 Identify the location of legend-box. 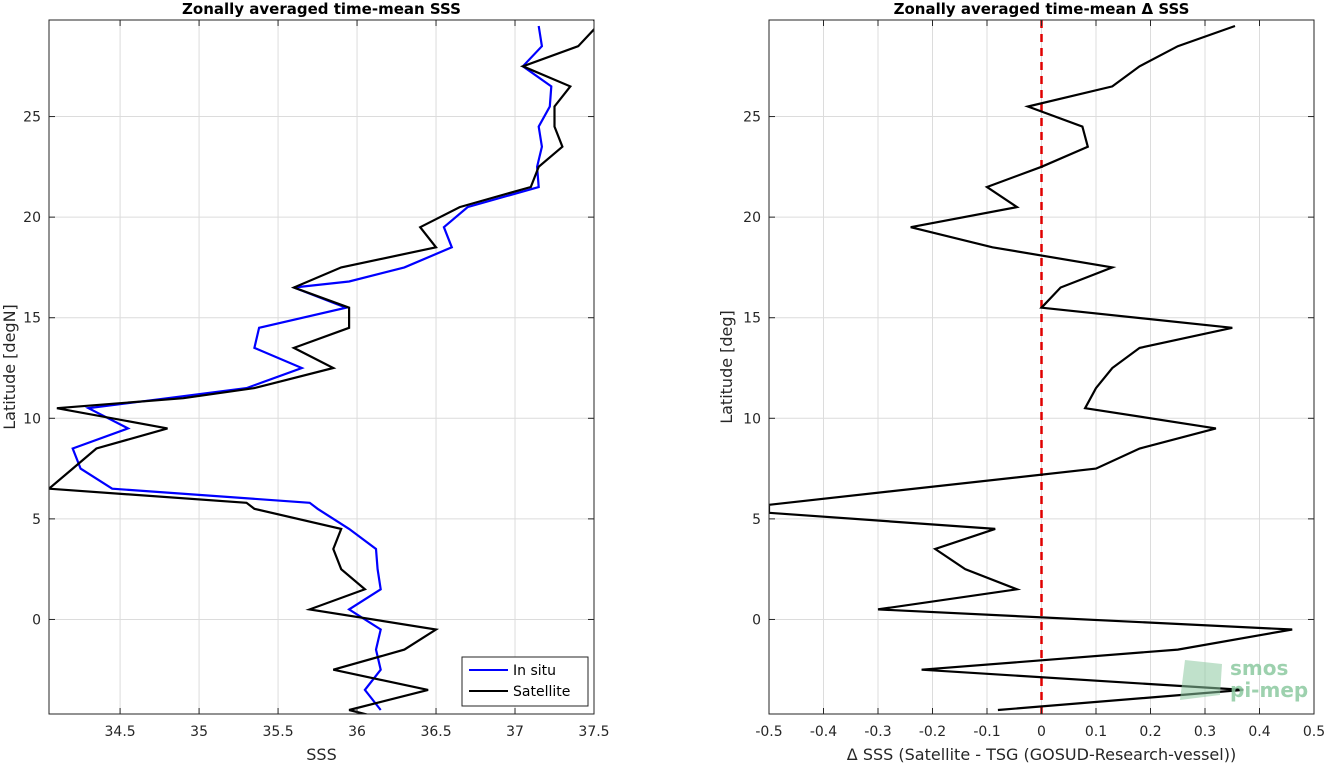
(525, 681).